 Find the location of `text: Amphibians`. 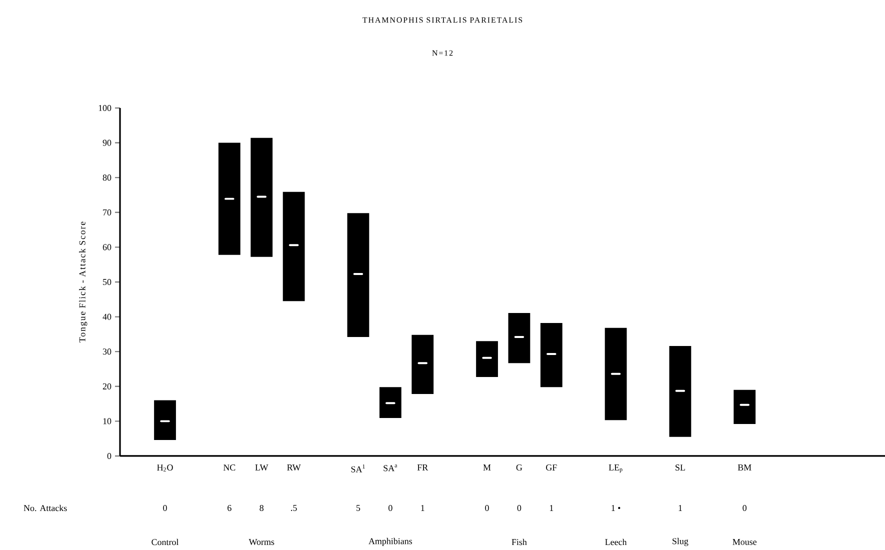

text: Amphibians is located at coordinates (390, 542).